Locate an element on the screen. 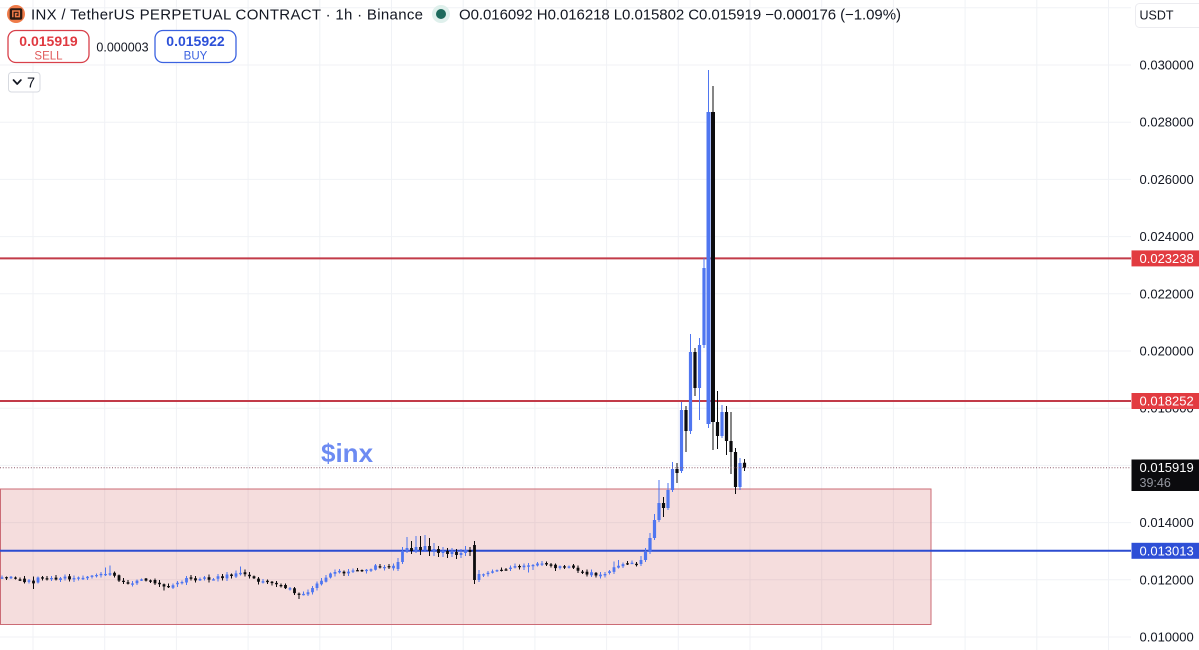 Image resolution: width=1199 pixels, height=650 pixels. svg-text: SELL is located at coordinates (48, 57).